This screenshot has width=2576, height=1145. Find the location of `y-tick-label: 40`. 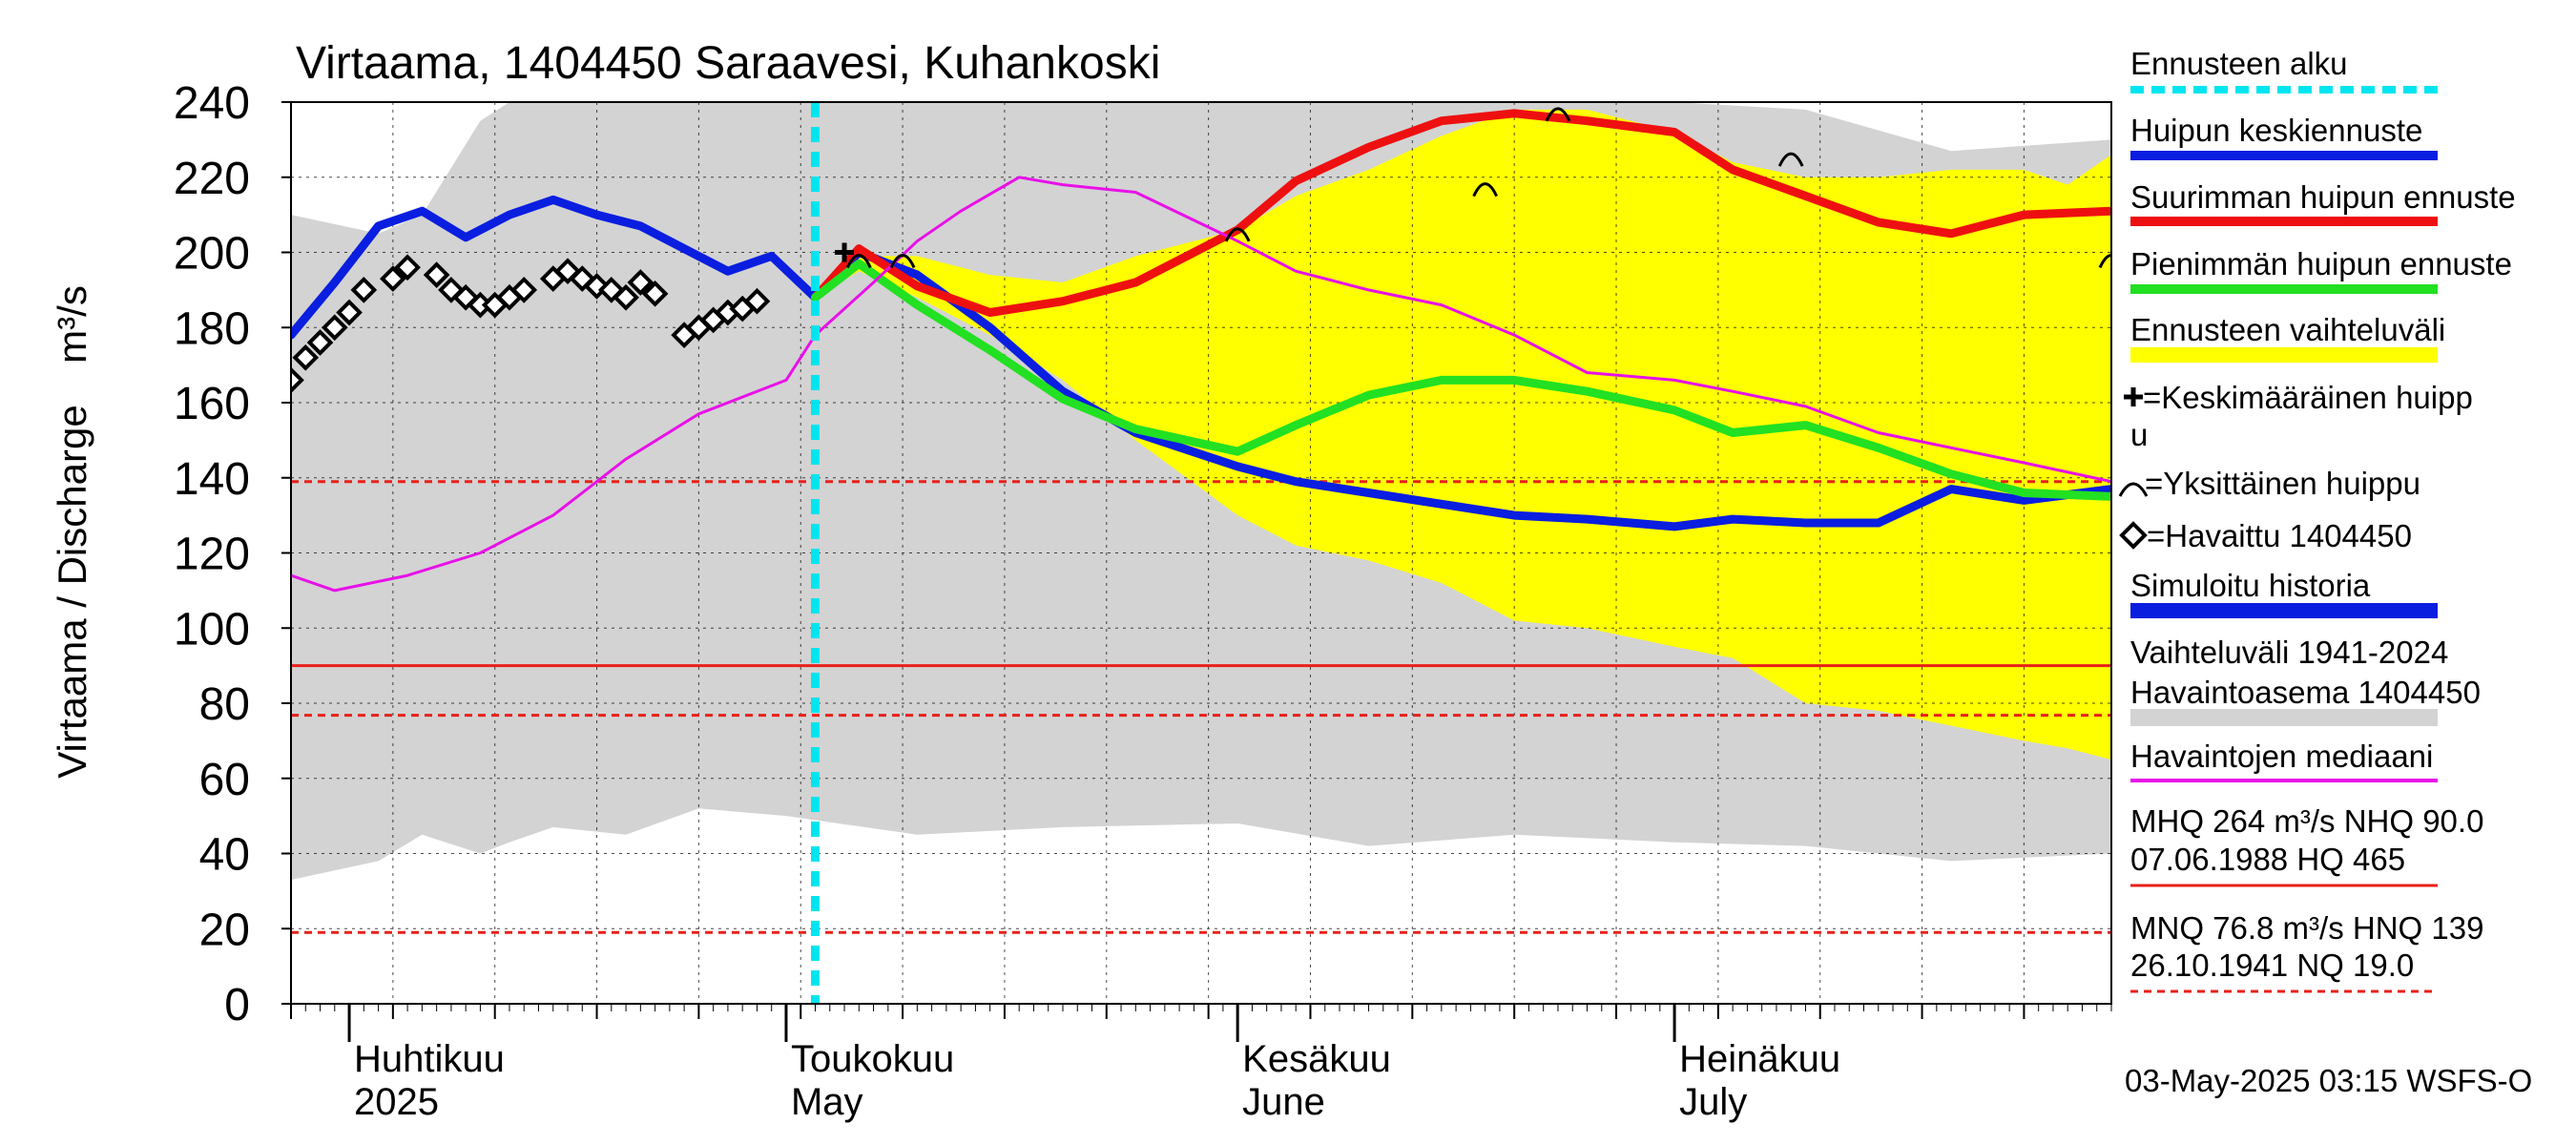

y-tick-label: 40 is located at coordinates (224, 855).